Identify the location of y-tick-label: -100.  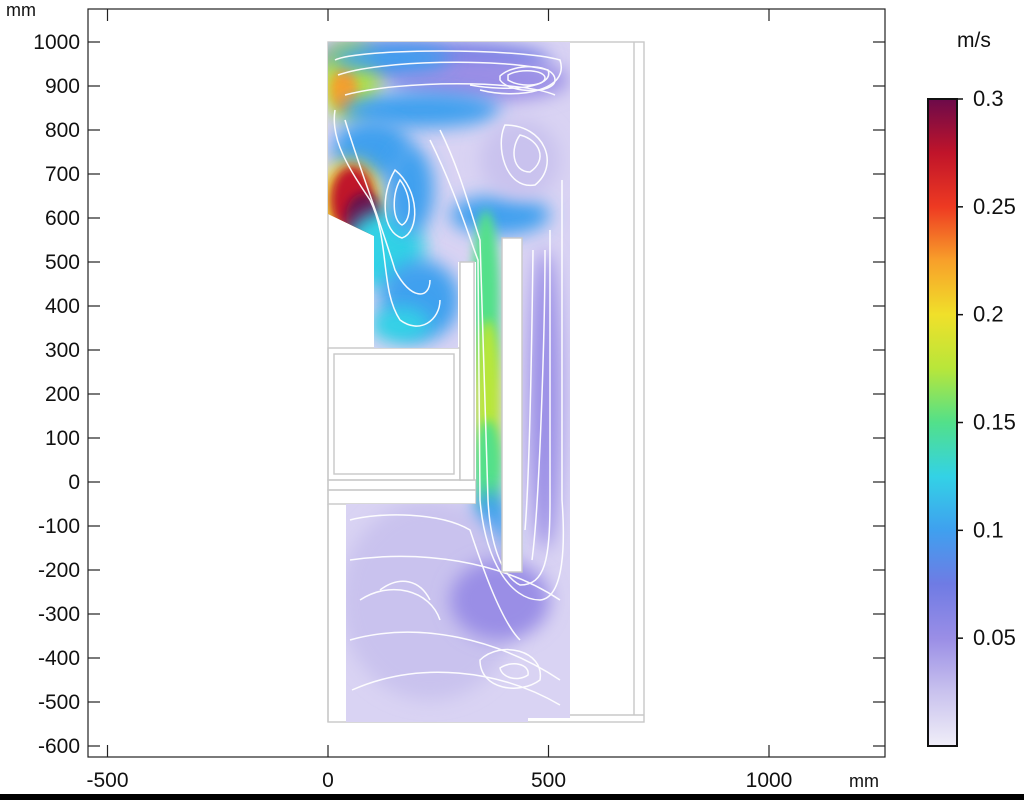
(59, 526).